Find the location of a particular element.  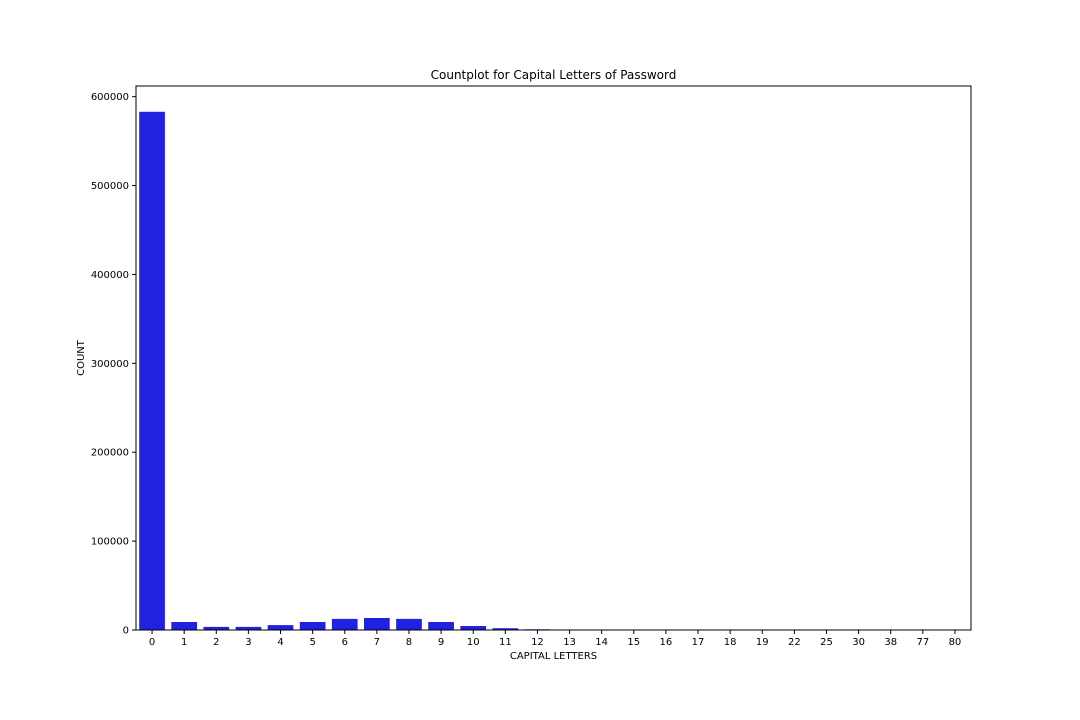

x-tick-label-38: 38 is located at coordinates (890, 642).